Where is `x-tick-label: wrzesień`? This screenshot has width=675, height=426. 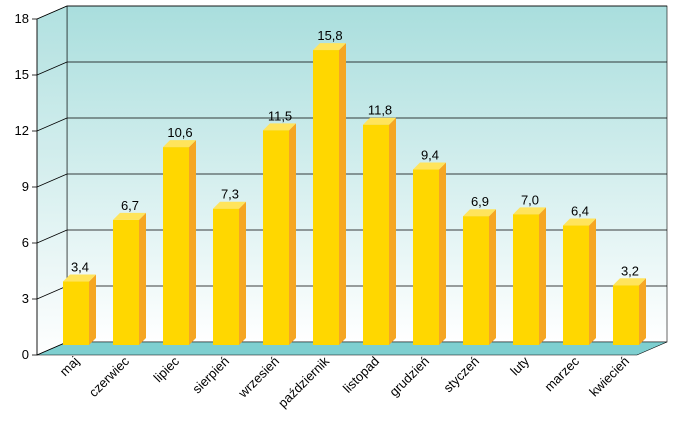 x-tick-label: wrzesień is located at coordinates (259, 378).